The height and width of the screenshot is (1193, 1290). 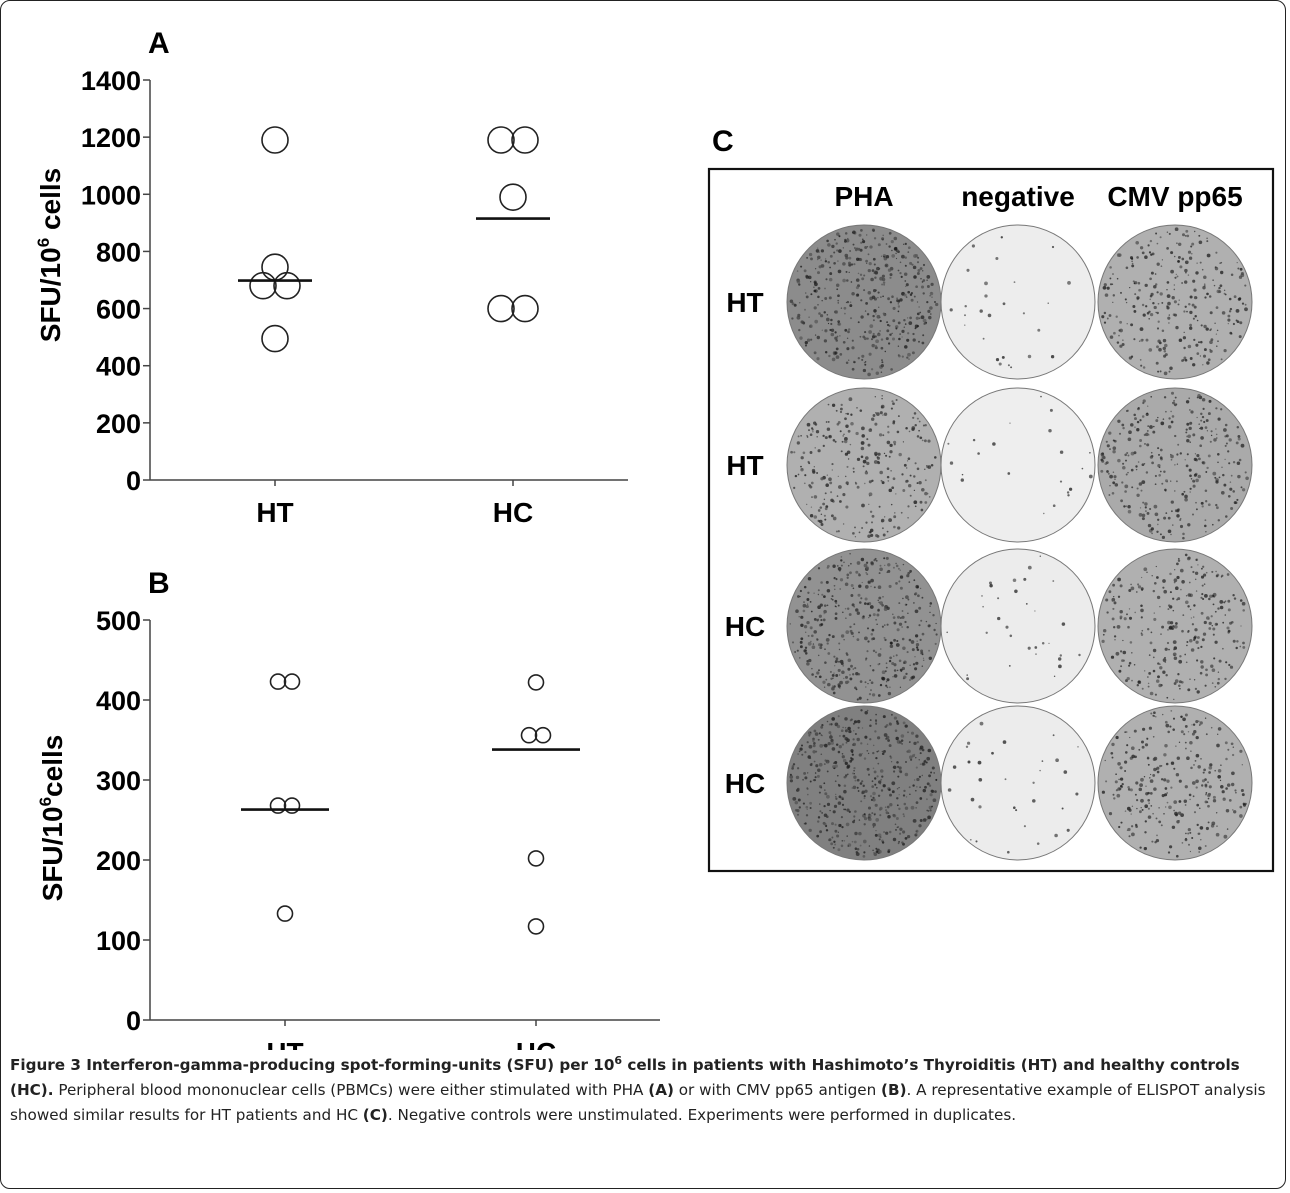 What do you see at coordinates (1175, 302) in the screenshot?
I see `elispot-well` at bounding box center [1175, 302].